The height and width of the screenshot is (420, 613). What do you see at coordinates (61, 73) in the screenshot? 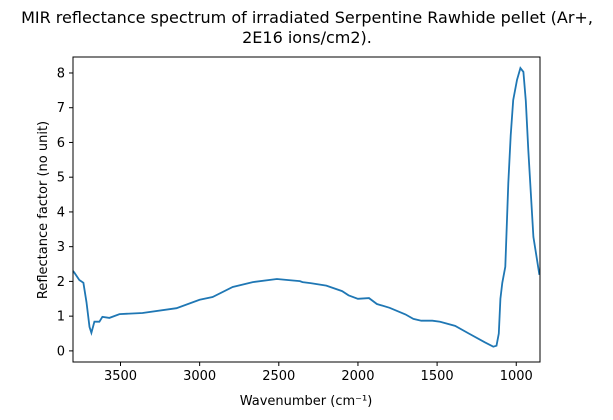
I see `y-tick-label: 8` at bounding box center [61, 73].